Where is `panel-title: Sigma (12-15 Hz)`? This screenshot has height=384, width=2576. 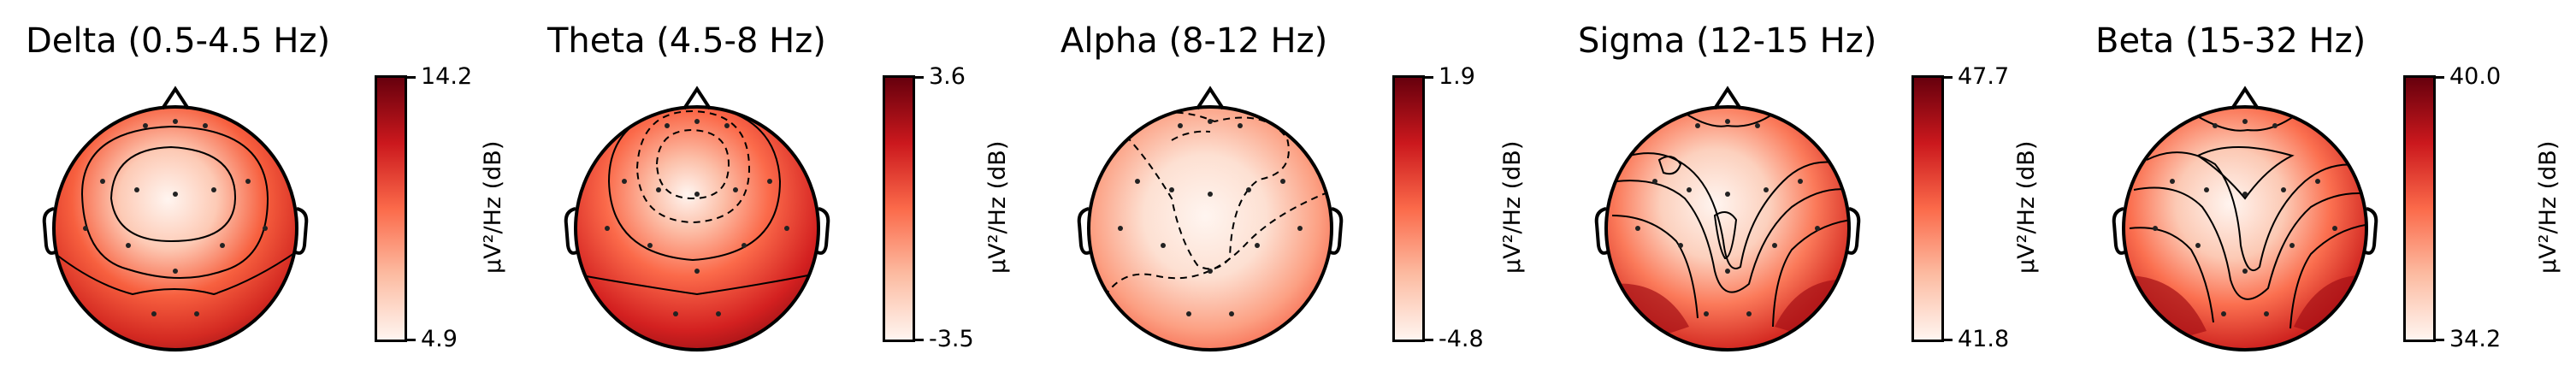 panel-title: Sigma (12-15 Hz) is located at coordinates (1727, 41).